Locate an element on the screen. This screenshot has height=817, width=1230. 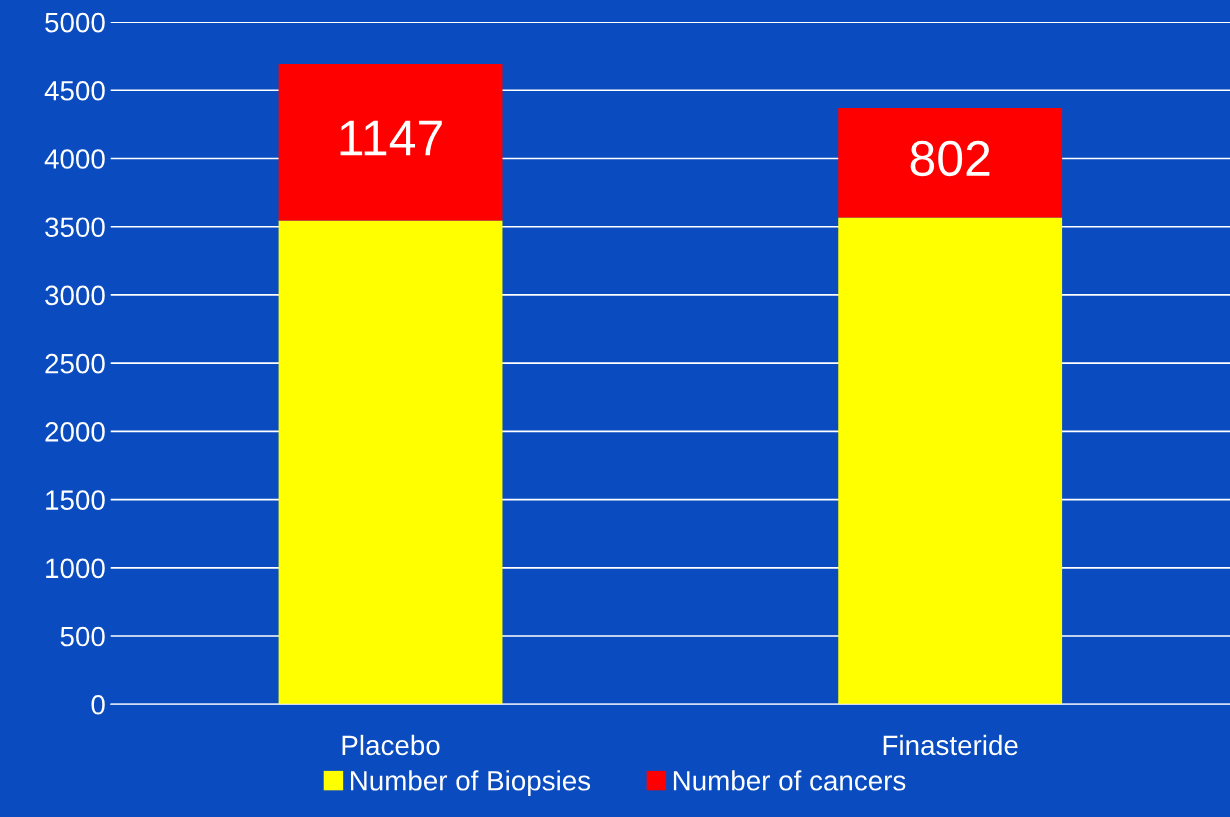
y-tick-label: 4000 is located at coordinates (74, 159).